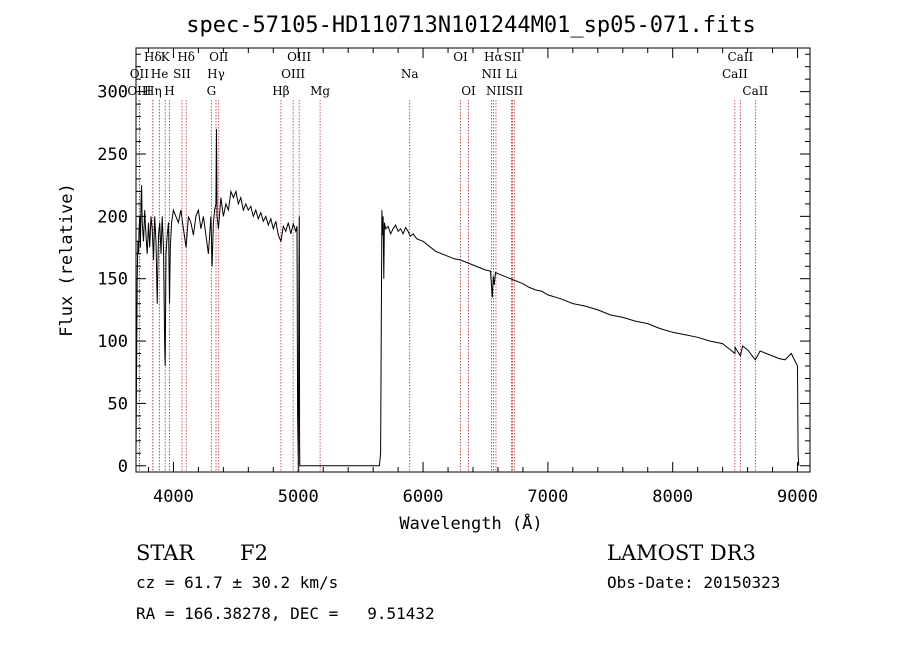 The image size is (900, 649). What do you see at coordinates (123, 467) in the screenshot?
I see `y-tick-label-0: 0` at bounding box center [123, 467].